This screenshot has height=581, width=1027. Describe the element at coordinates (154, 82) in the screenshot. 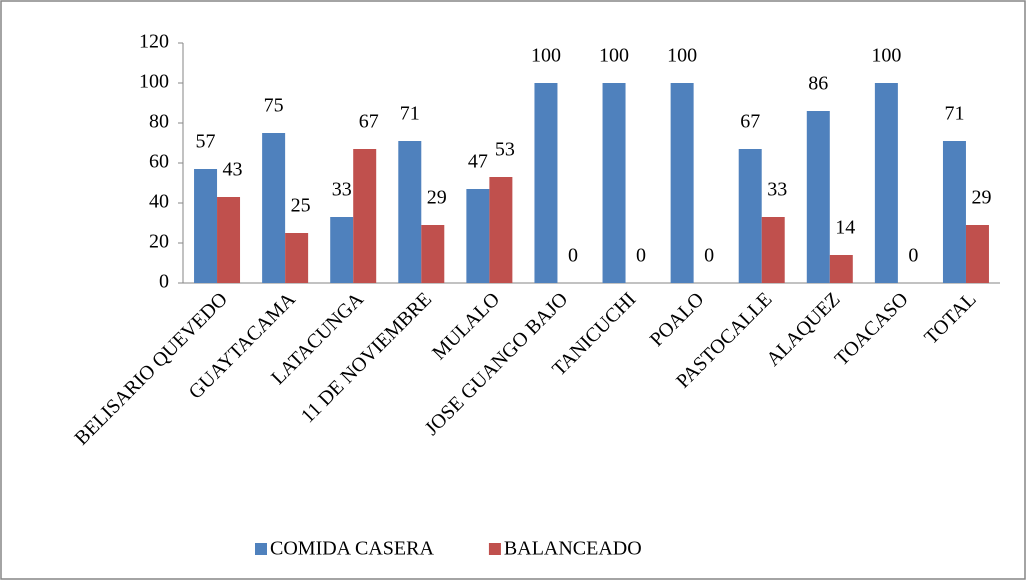

I see `y-tick-label: 100` at that location.